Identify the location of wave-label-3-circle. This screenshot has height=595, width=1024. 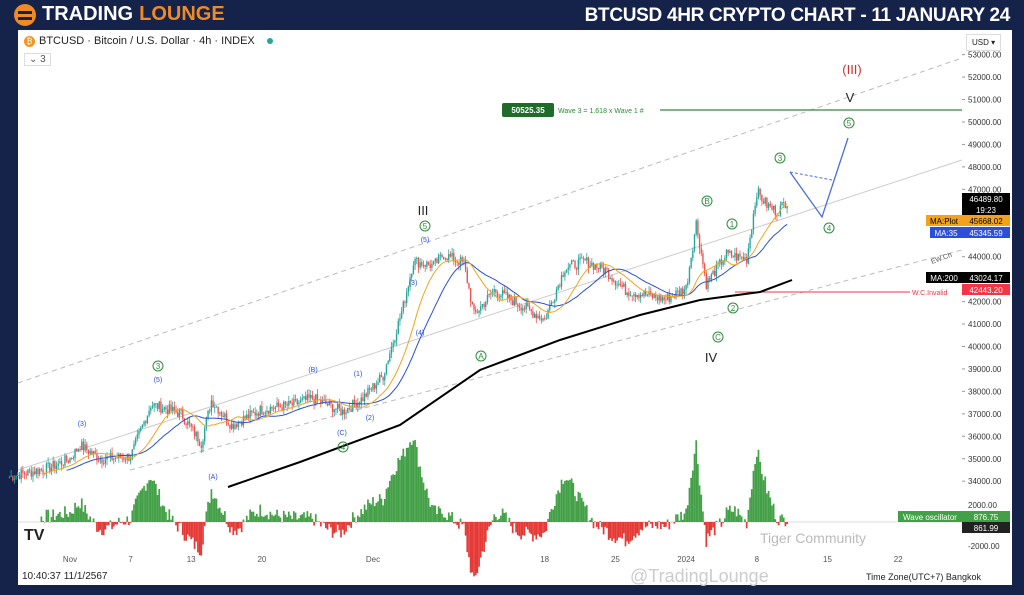
(780, 158).